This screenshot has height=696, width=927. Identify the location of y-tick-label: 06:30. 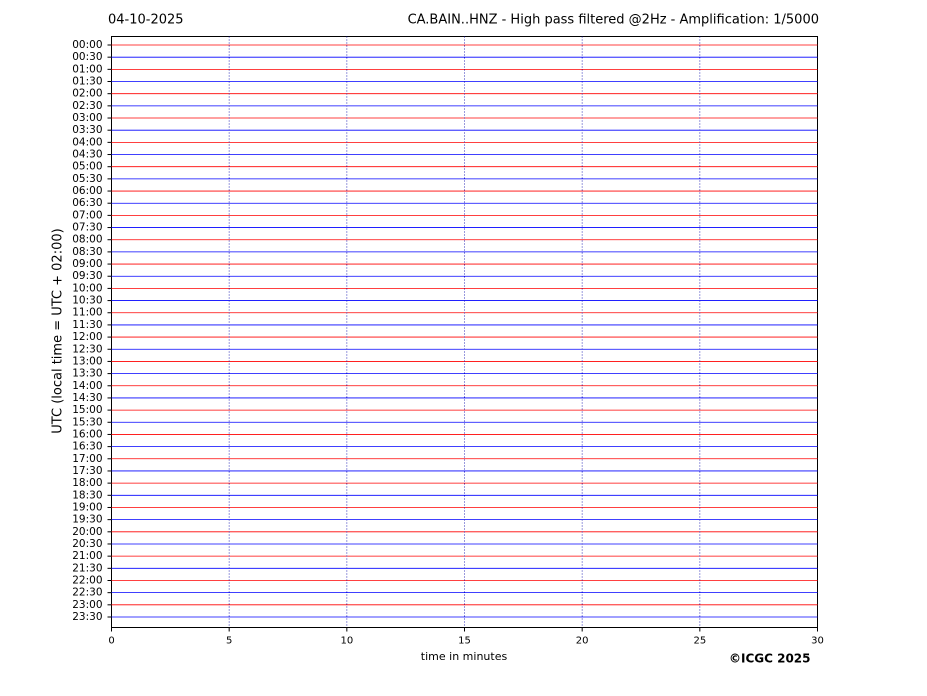
(87, 203).